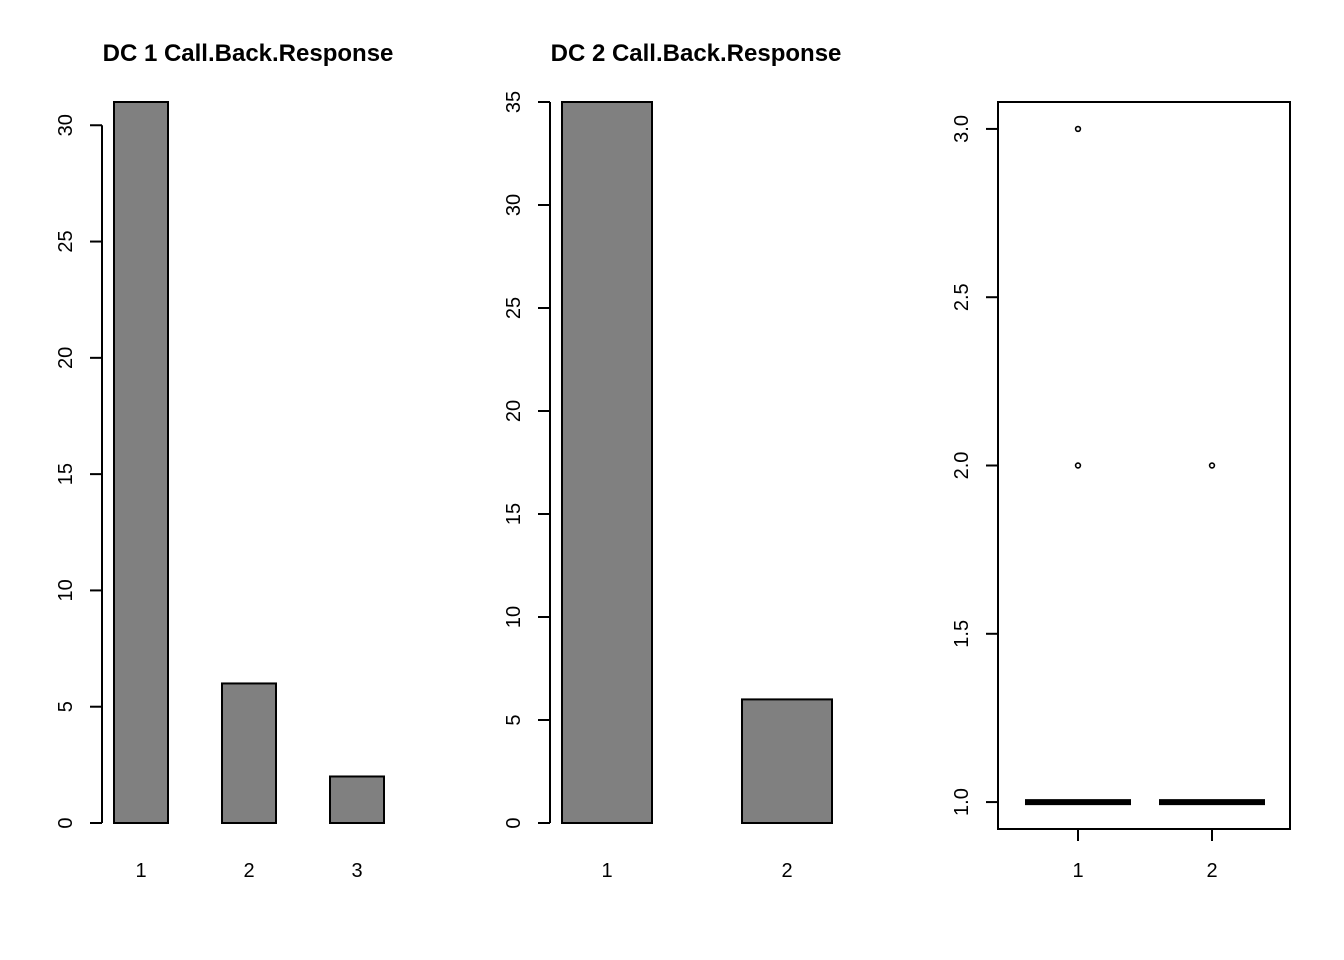  What do you see at coordinates (514, 822) in the screenshot?
I see `panel-2-y-tick-label: 0` at bounding box center [514, 822].